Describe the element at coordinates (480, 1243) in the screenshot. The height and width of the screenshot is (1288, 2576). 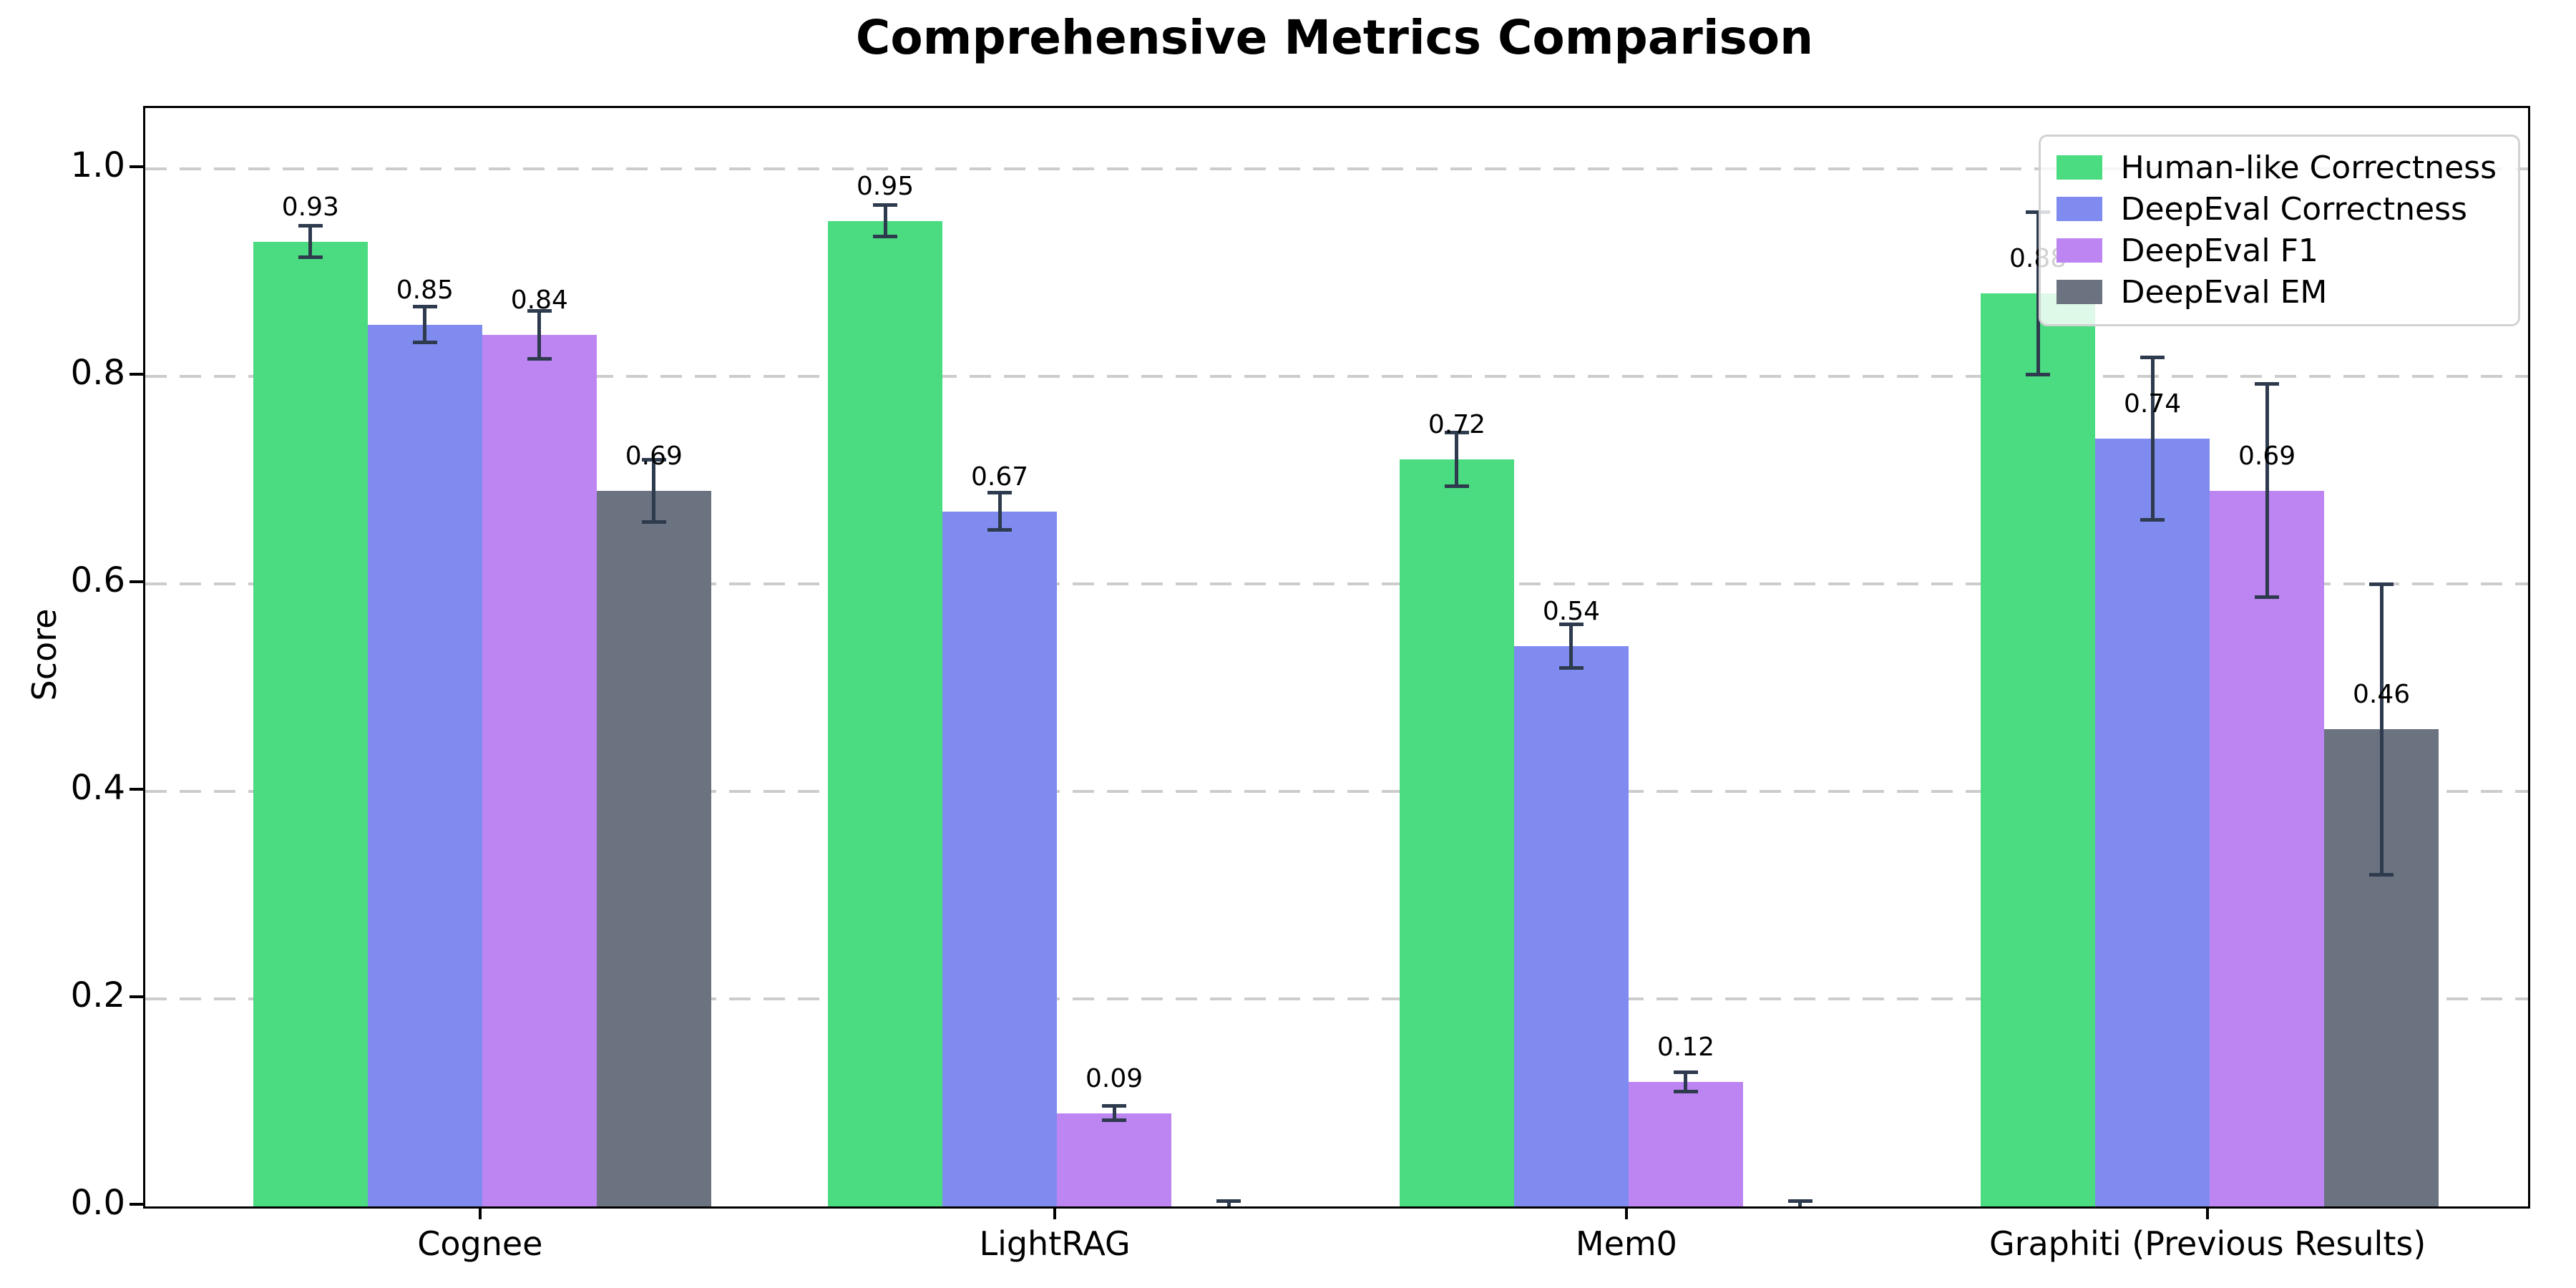
I see `x-tick-label: Cognee` at that location.